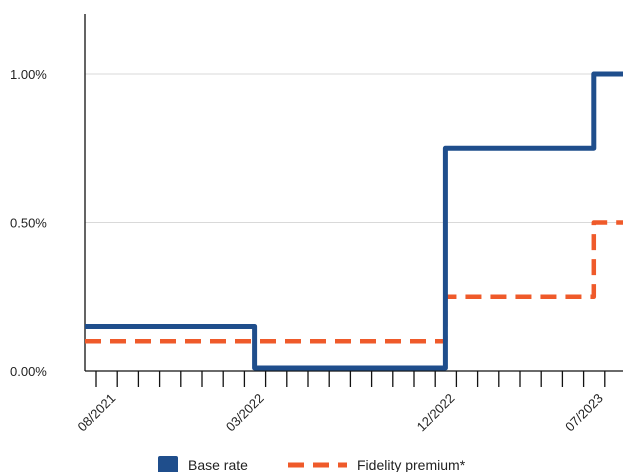 Image resolution: width=623 pixels, height=472 pixels. I want to click on legend: Base rate Fidelity premium*, so click(312, 464).